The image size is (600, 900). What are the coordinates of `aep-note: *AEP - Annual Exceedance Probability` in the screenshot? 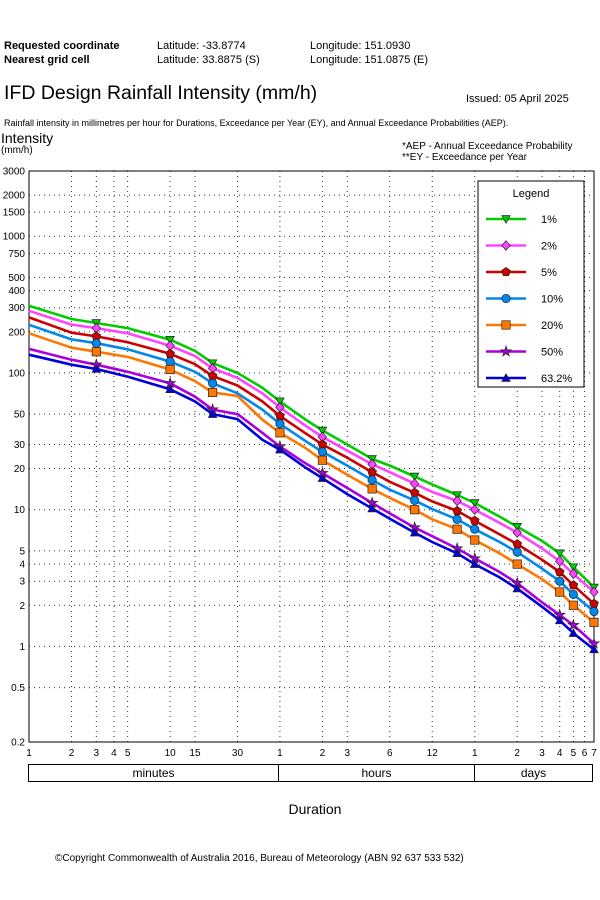 It's located at (487, 146).